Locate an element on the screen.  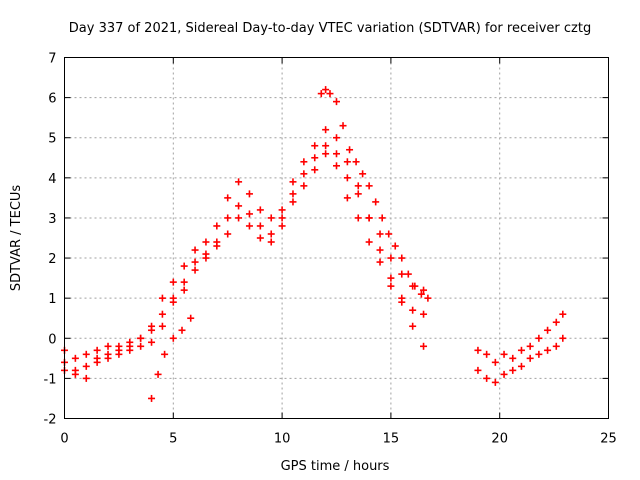
y-tick-label: 3 is located at coordinates (52, 219).